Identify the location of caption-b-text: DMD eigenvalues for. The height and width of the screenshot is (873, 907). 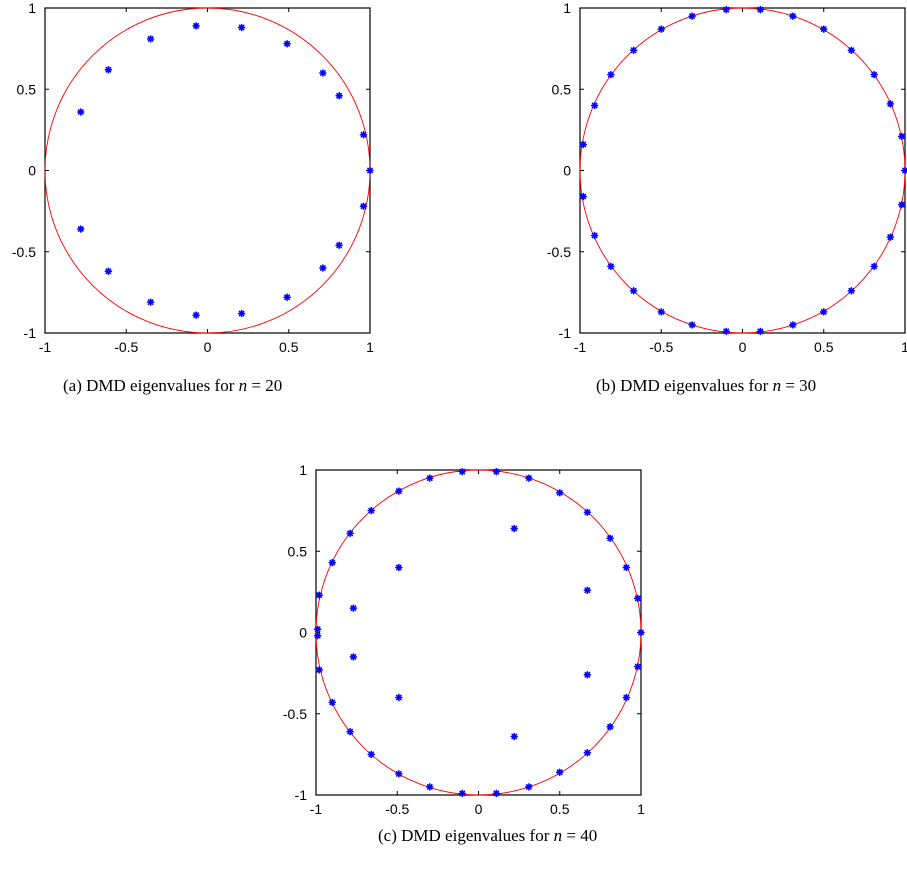
(694, 385).